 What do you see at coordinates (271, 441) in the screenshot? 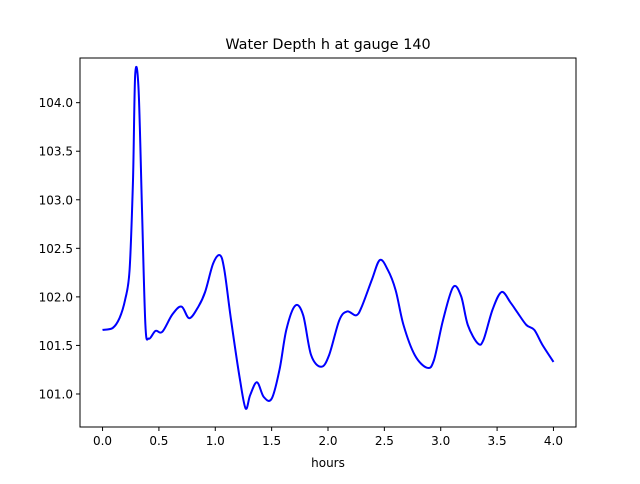
I see `x-tick-label: 1.5` at bounding box center [271, 441].